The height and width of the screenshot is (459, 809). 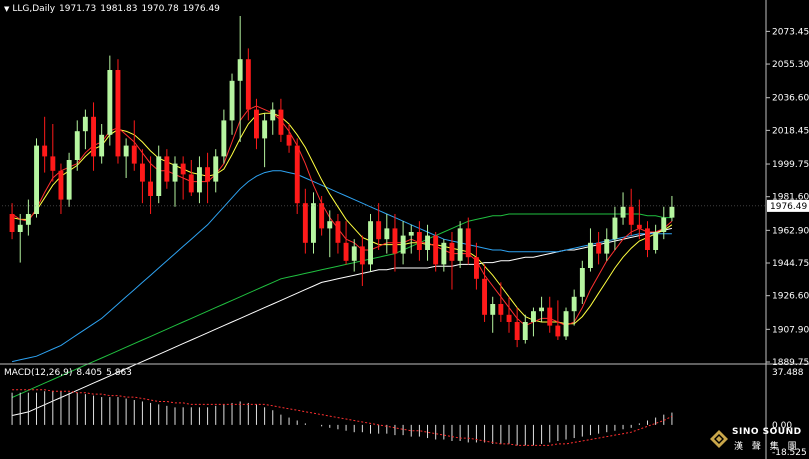 What do you see at coordinates (788, 207) in the screenshot?
I see `current-price-label: 1976.49` at bounding box center [788, 207].